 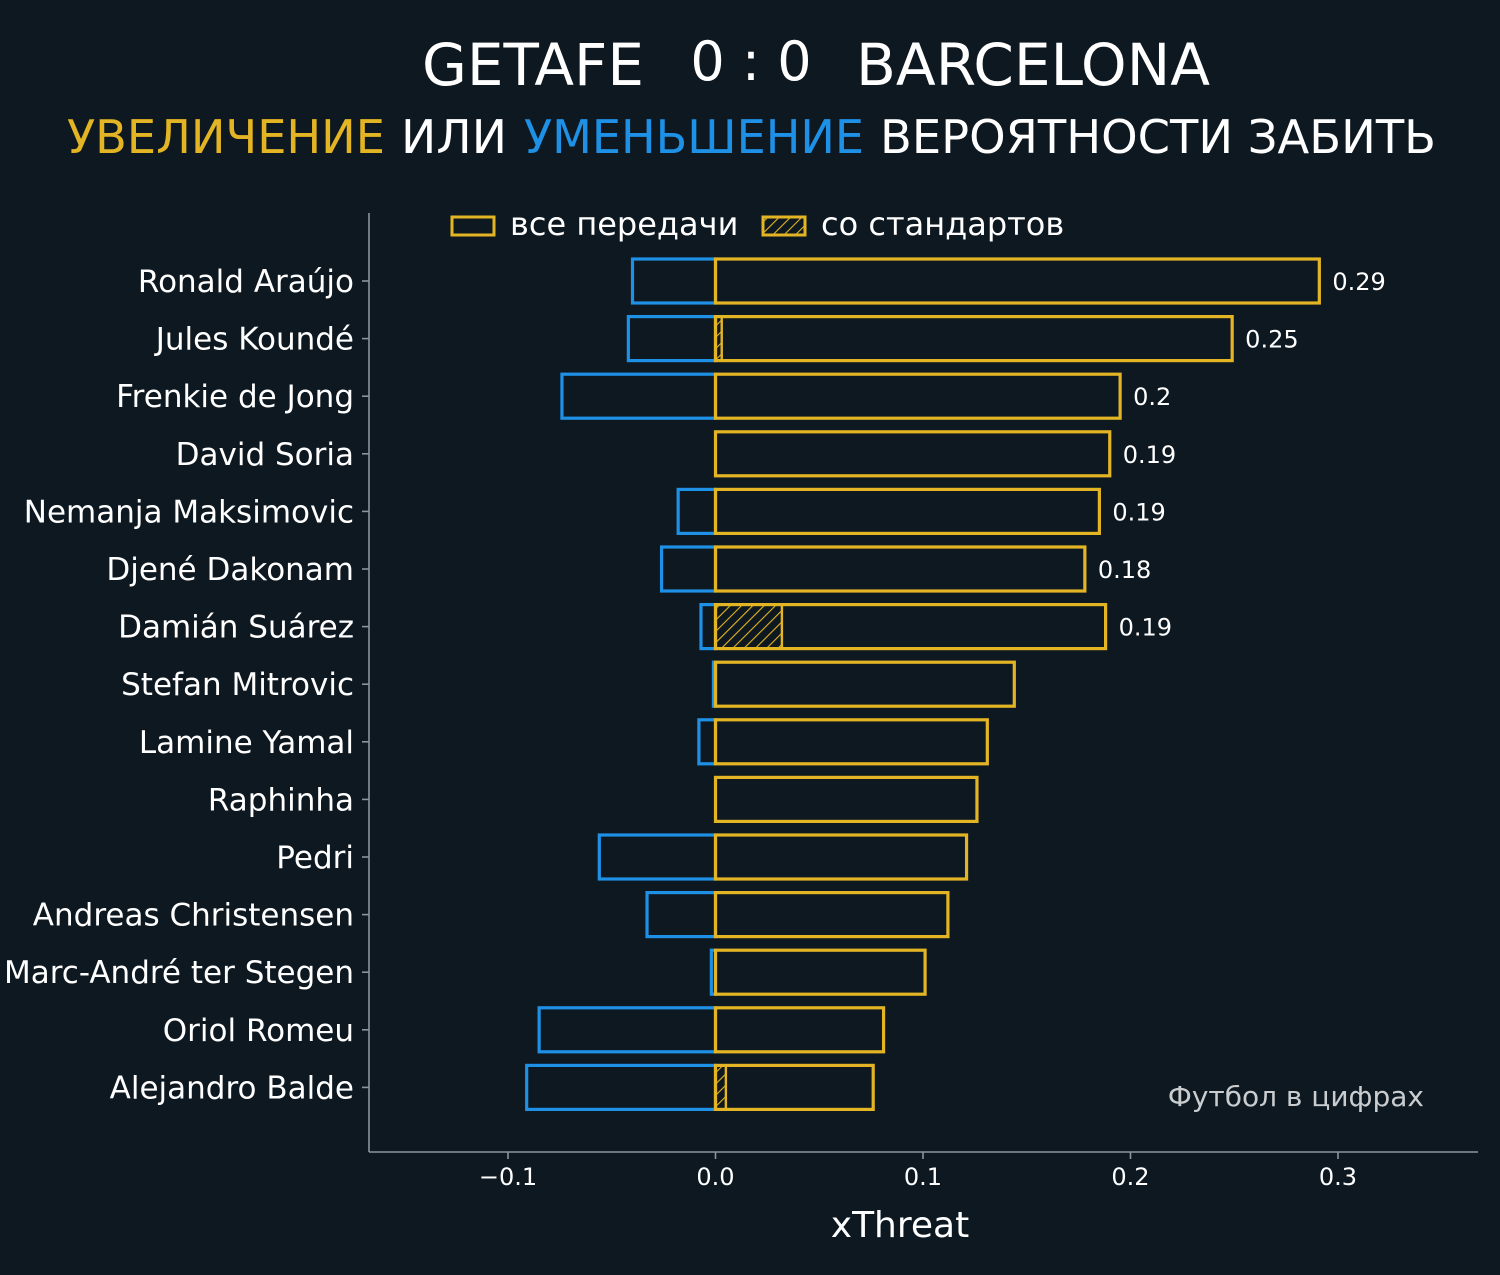 What do you see at coordinates (864, 684) in the screenshot?
I see `bar-positive-stefan-mitrovic` at bounding box center [864, 684].